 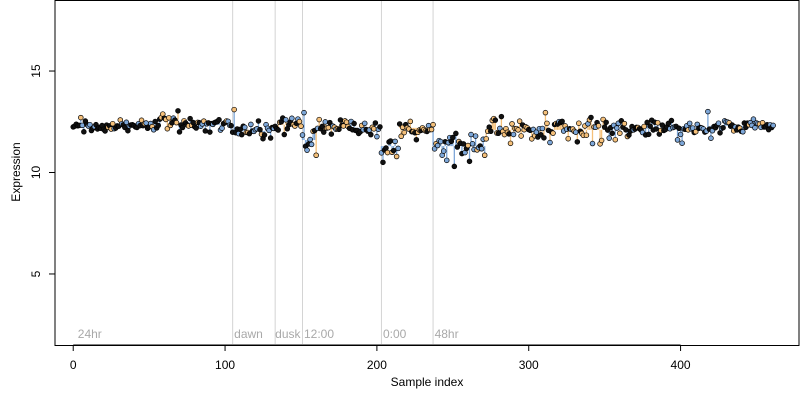 What do you see at coordinates (529, 365) in the screenshot?
I see `x-tick-label: 300` at bounding box center [529, 365].